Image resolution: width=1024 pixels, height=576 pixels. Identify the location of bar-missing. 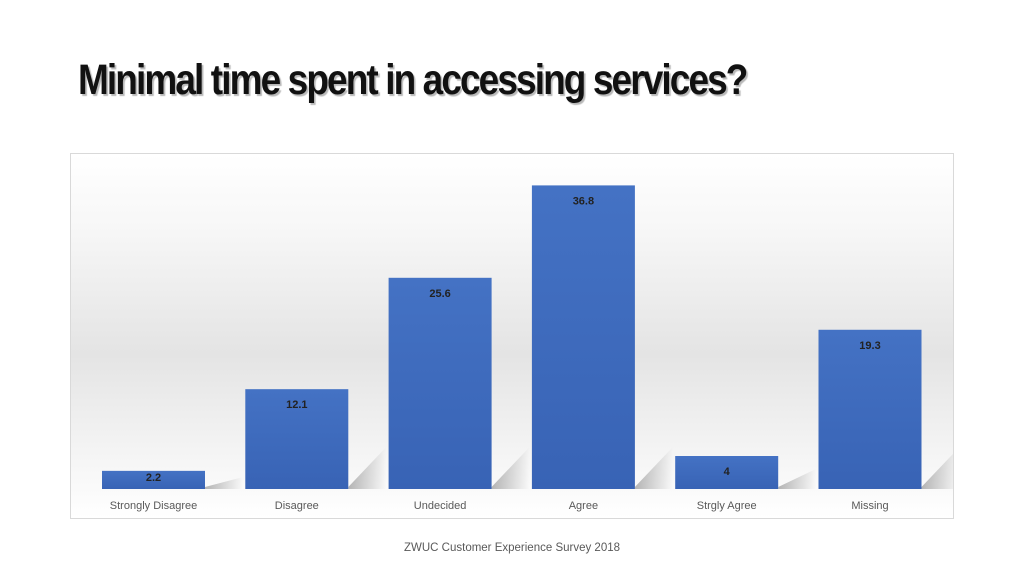
(870, 409).